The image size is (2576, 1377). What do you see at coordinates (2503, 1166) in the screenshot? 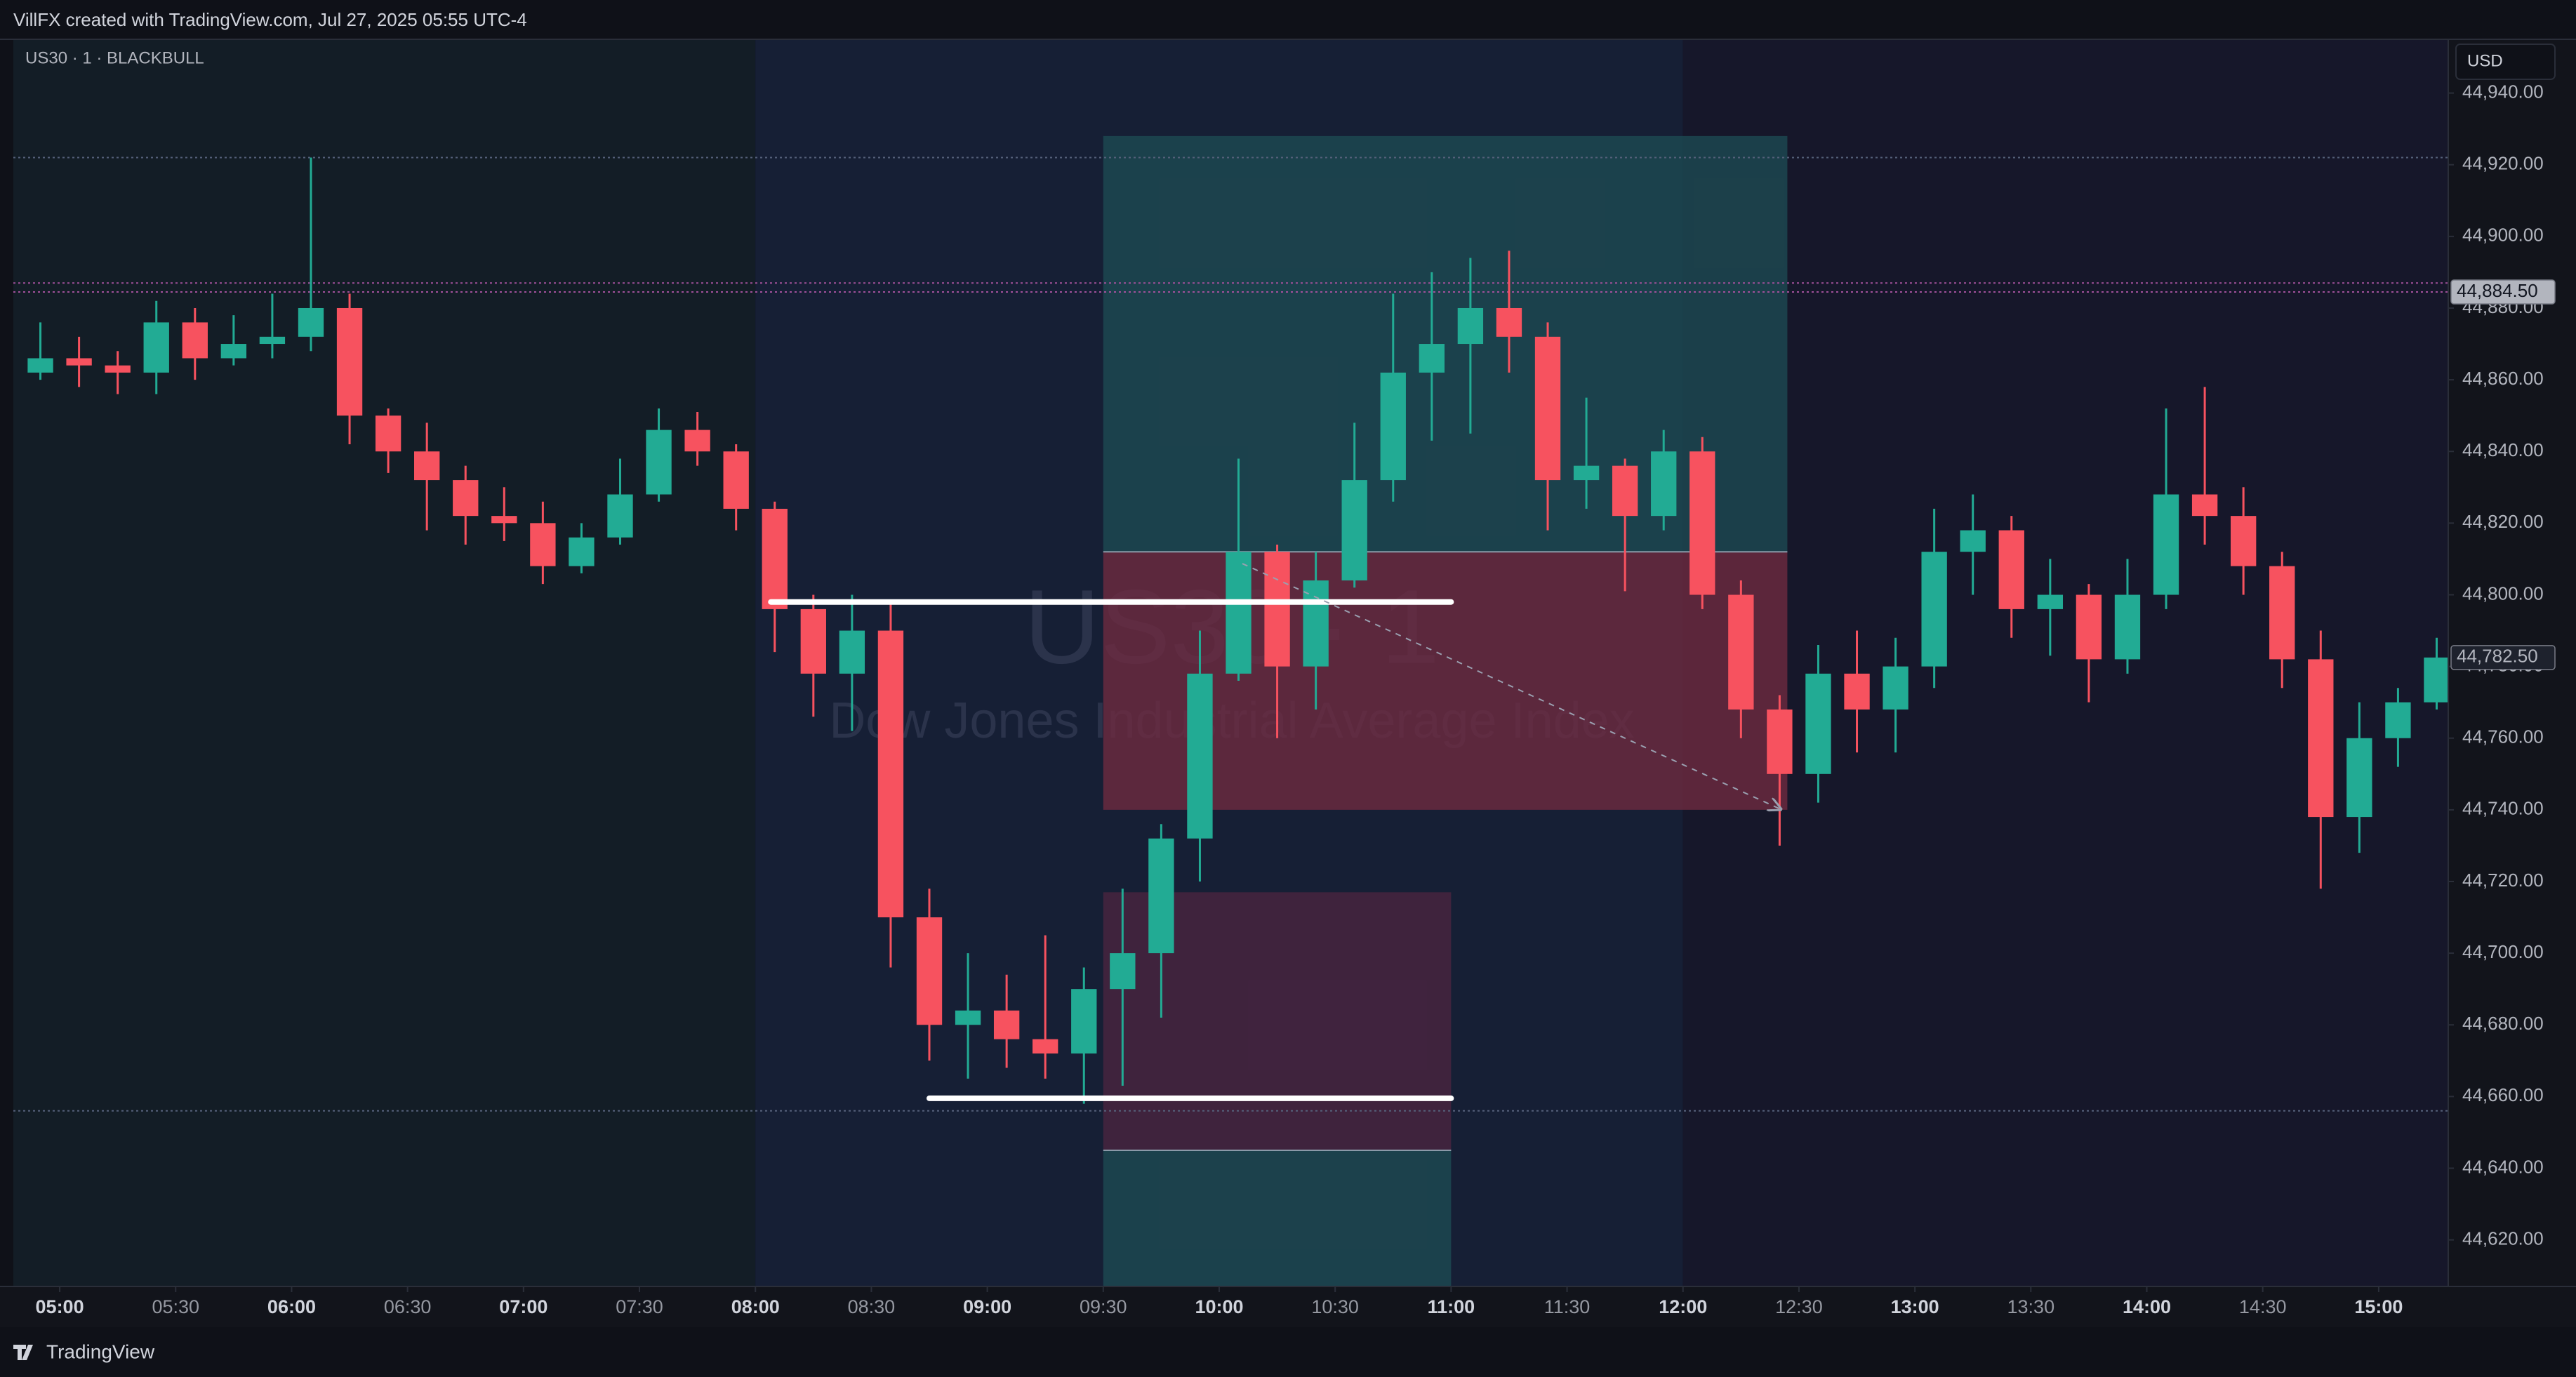
I see `y-tick-label: 44,640.00` at bounding box center [2503, 1166].